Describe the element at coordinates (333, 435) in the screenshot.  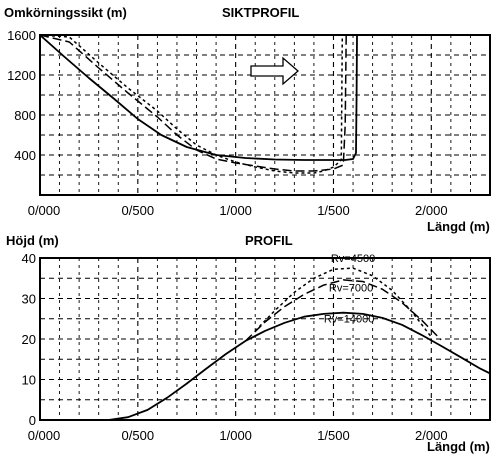
I see `bottom-x-tick-label: 1/500` at that location.